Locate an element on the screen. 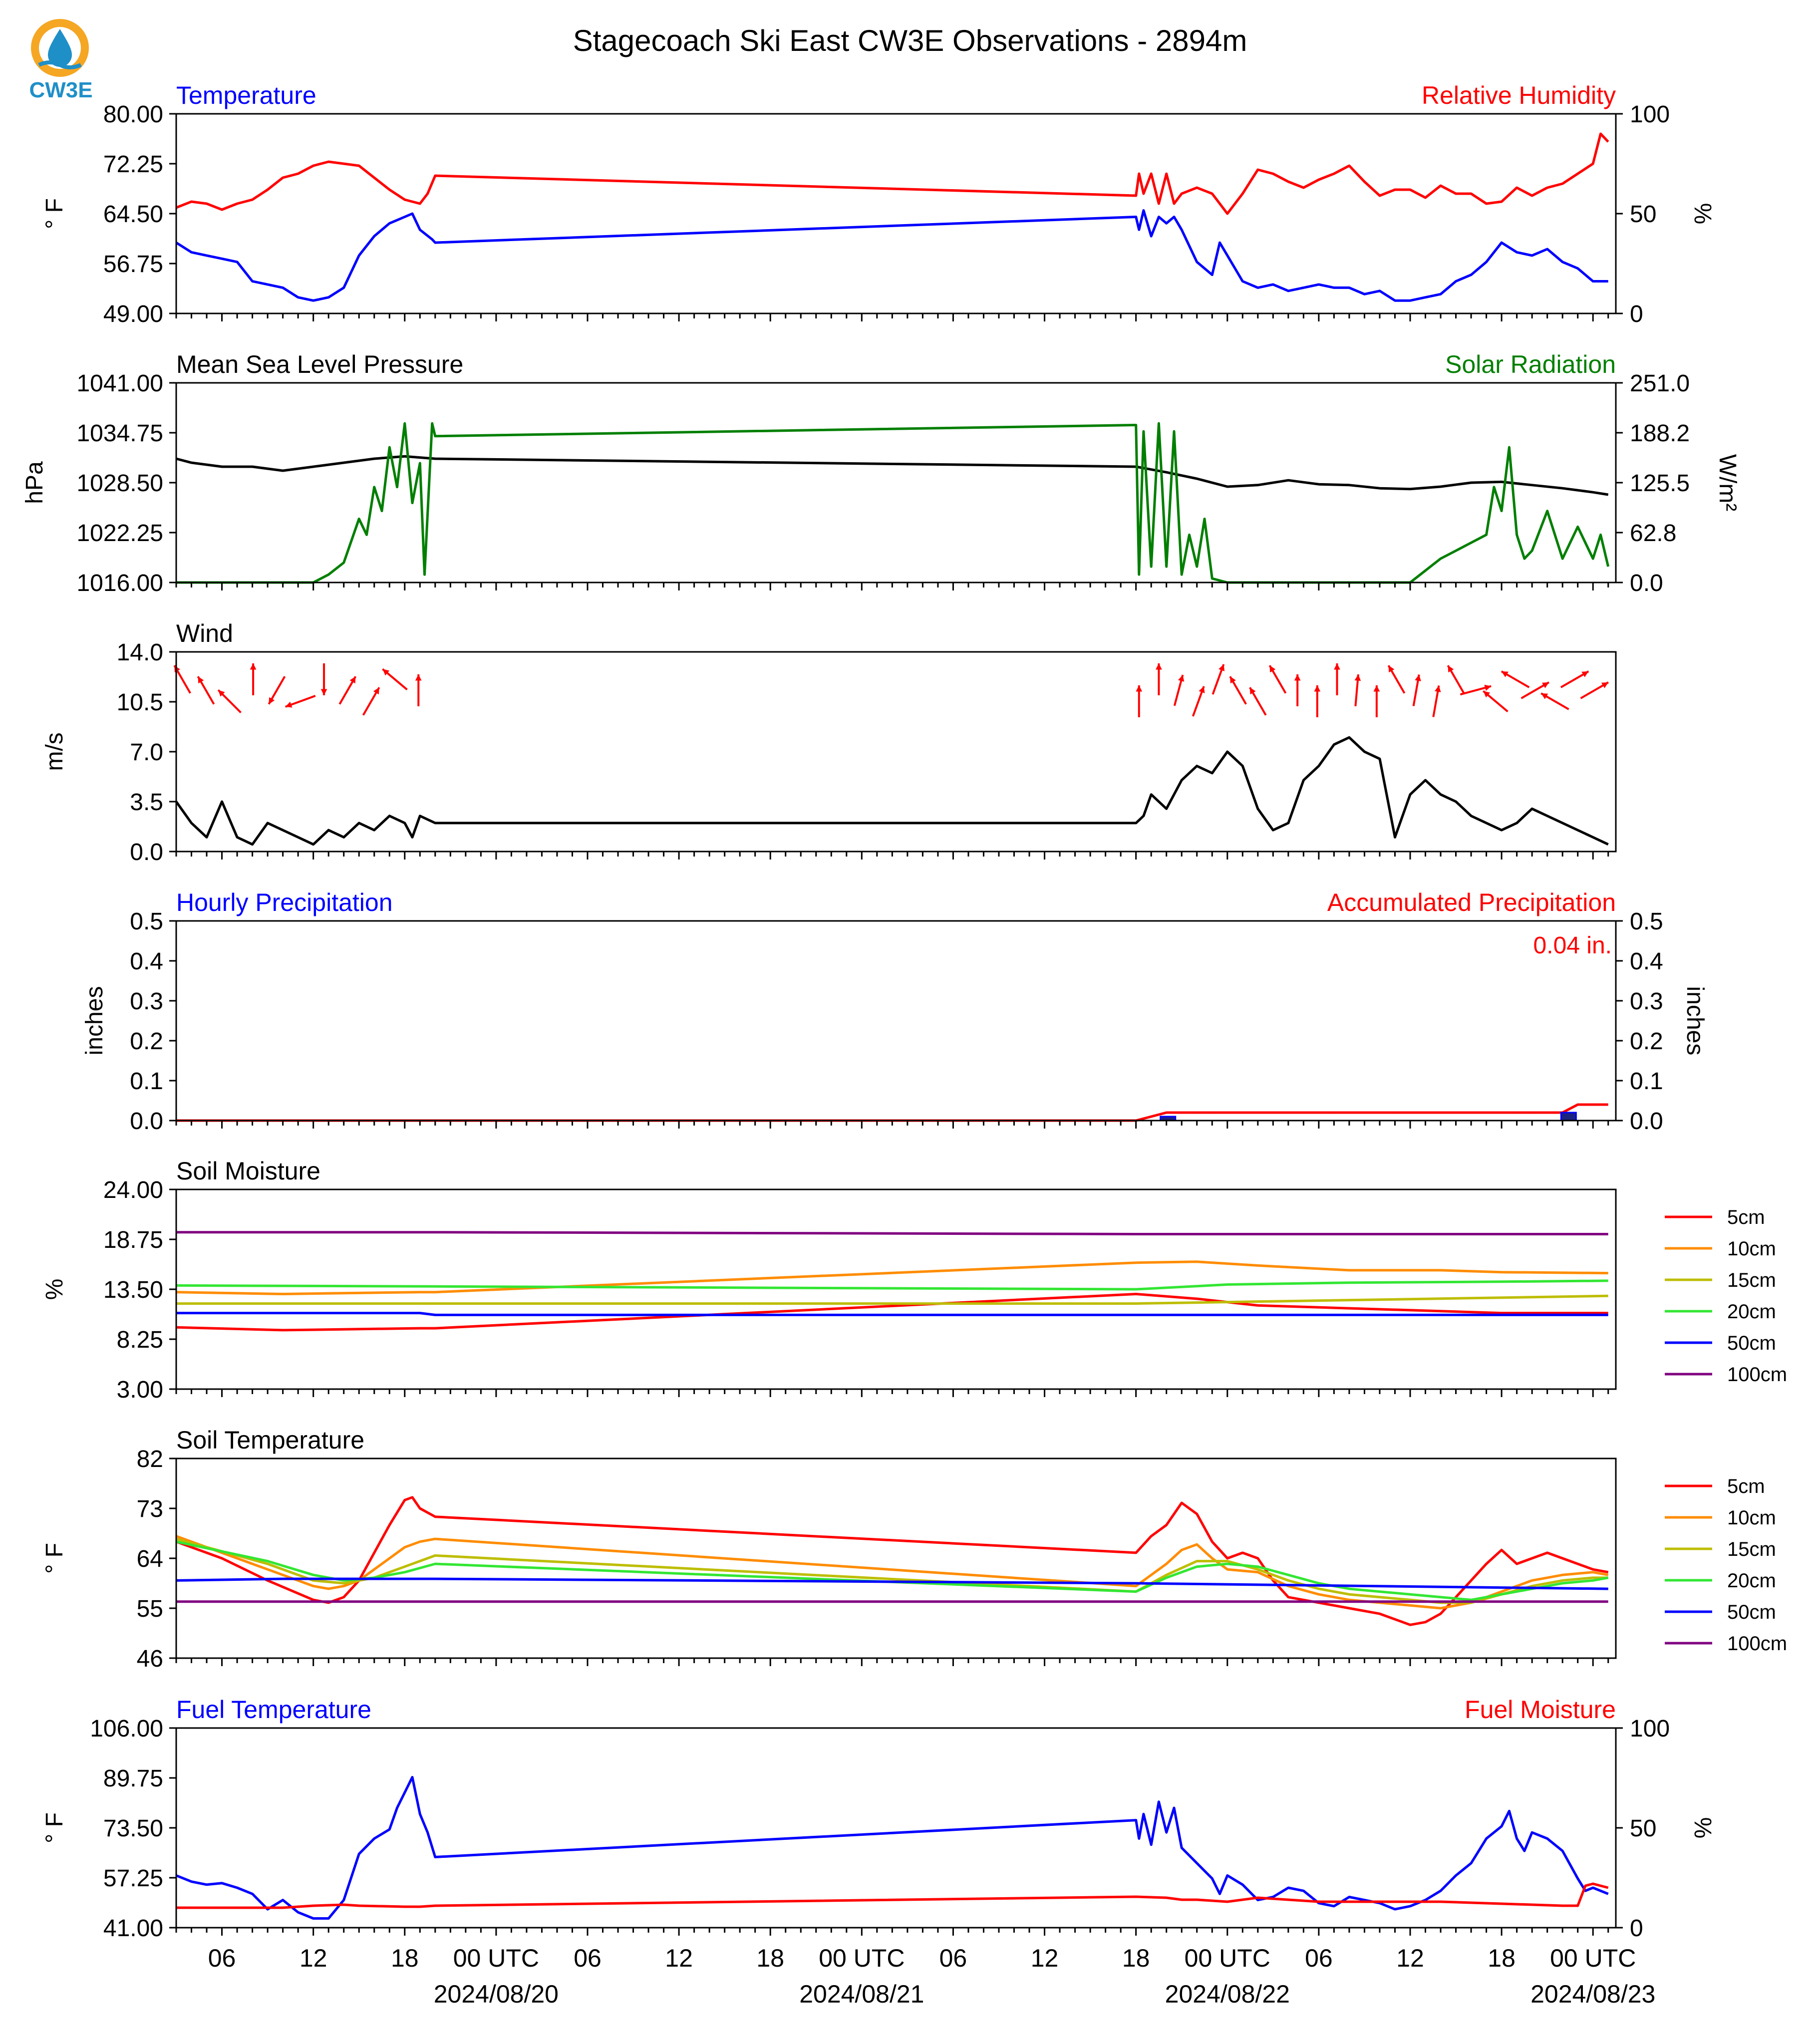 The image size is (1820, 2028). series-line-fuel-temperature-left is located at coordinates (892, 1848).